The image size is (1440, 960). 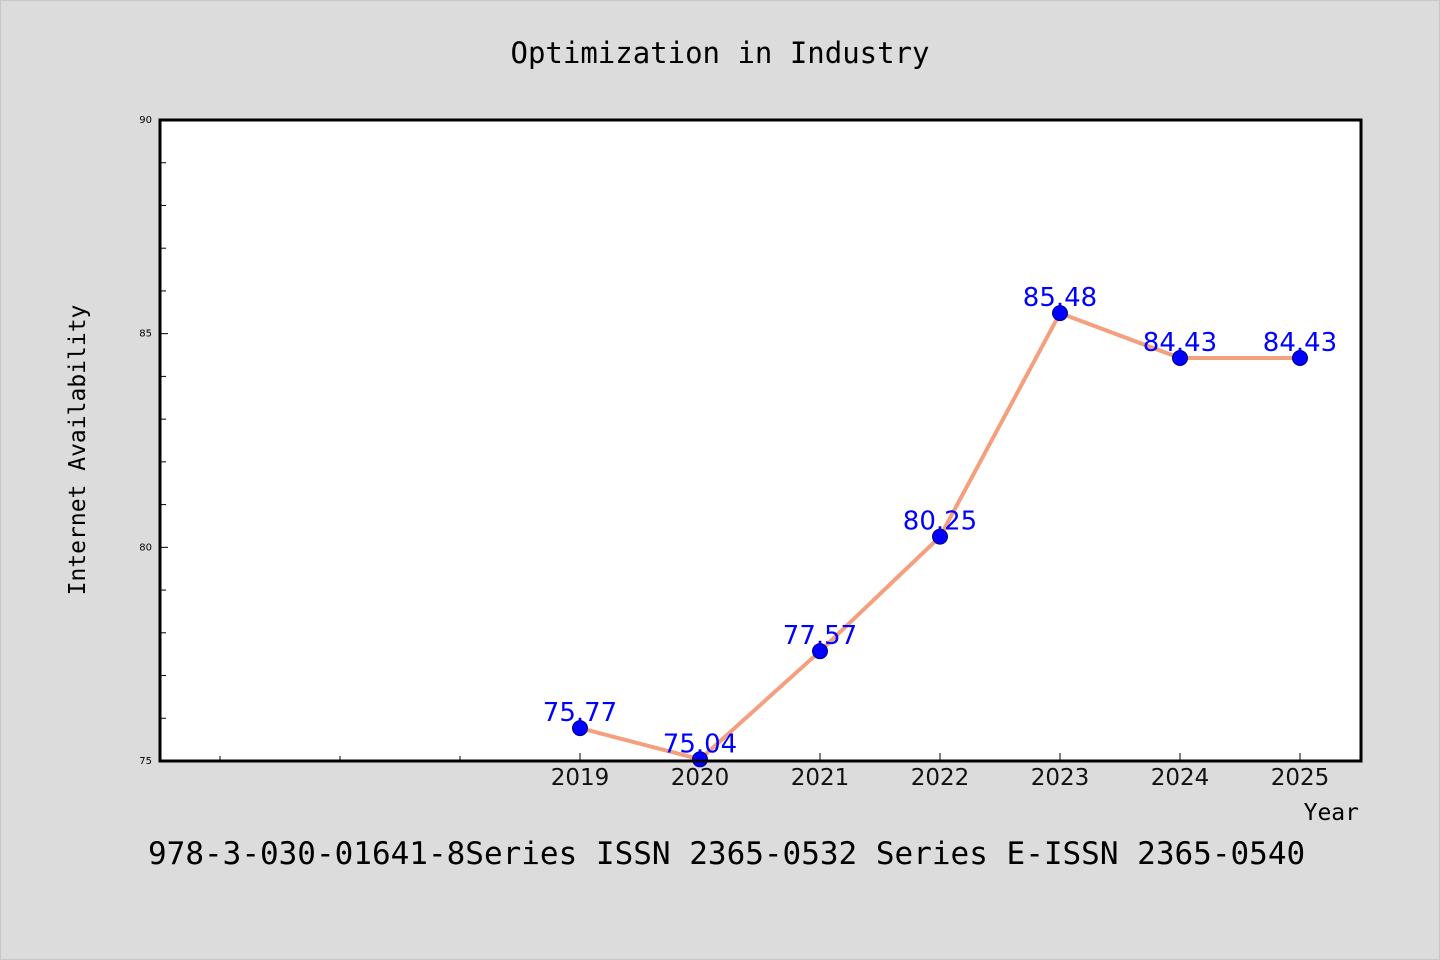 What do you see at coordinates (1060, 298) in the screenshot?
I see `data-label: 85.48` at bounding box center [1060, 298].